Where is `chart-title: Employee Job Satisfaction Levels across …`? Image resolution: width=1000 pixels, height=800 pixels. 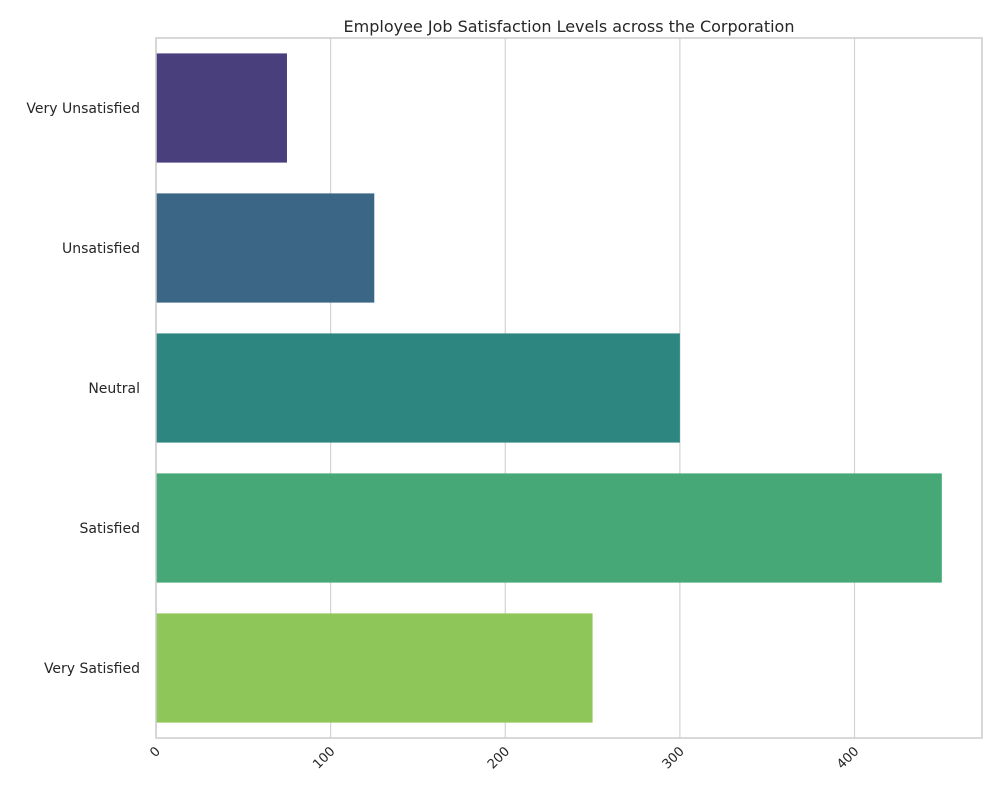 chart-title: Employee Job Satisfaction Levels across … is located at coordinates (569, 26).